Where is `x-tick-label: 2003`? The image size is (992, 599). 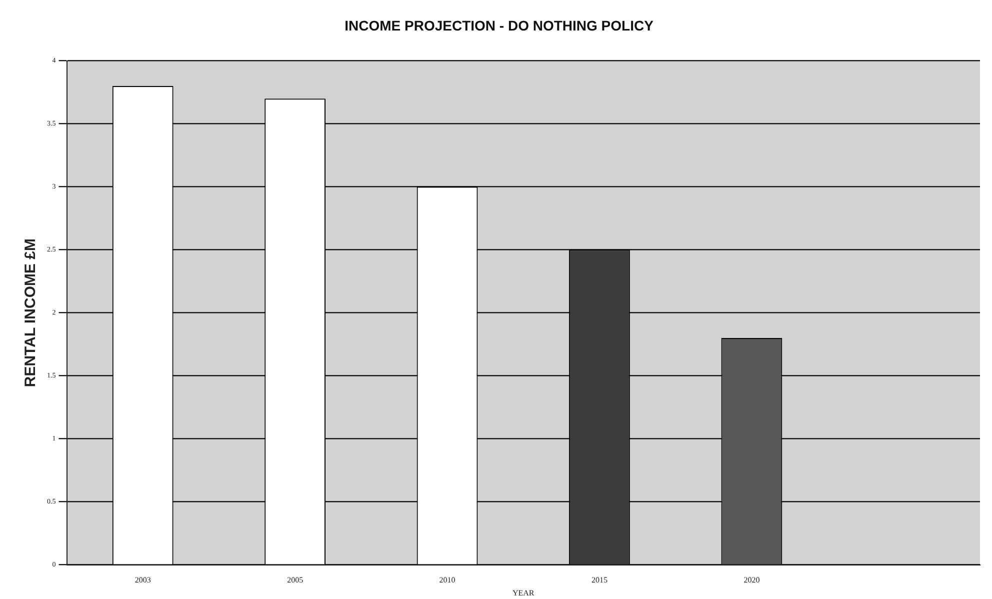 x-tick-label: 2003 is located at coordinates (142, 580).